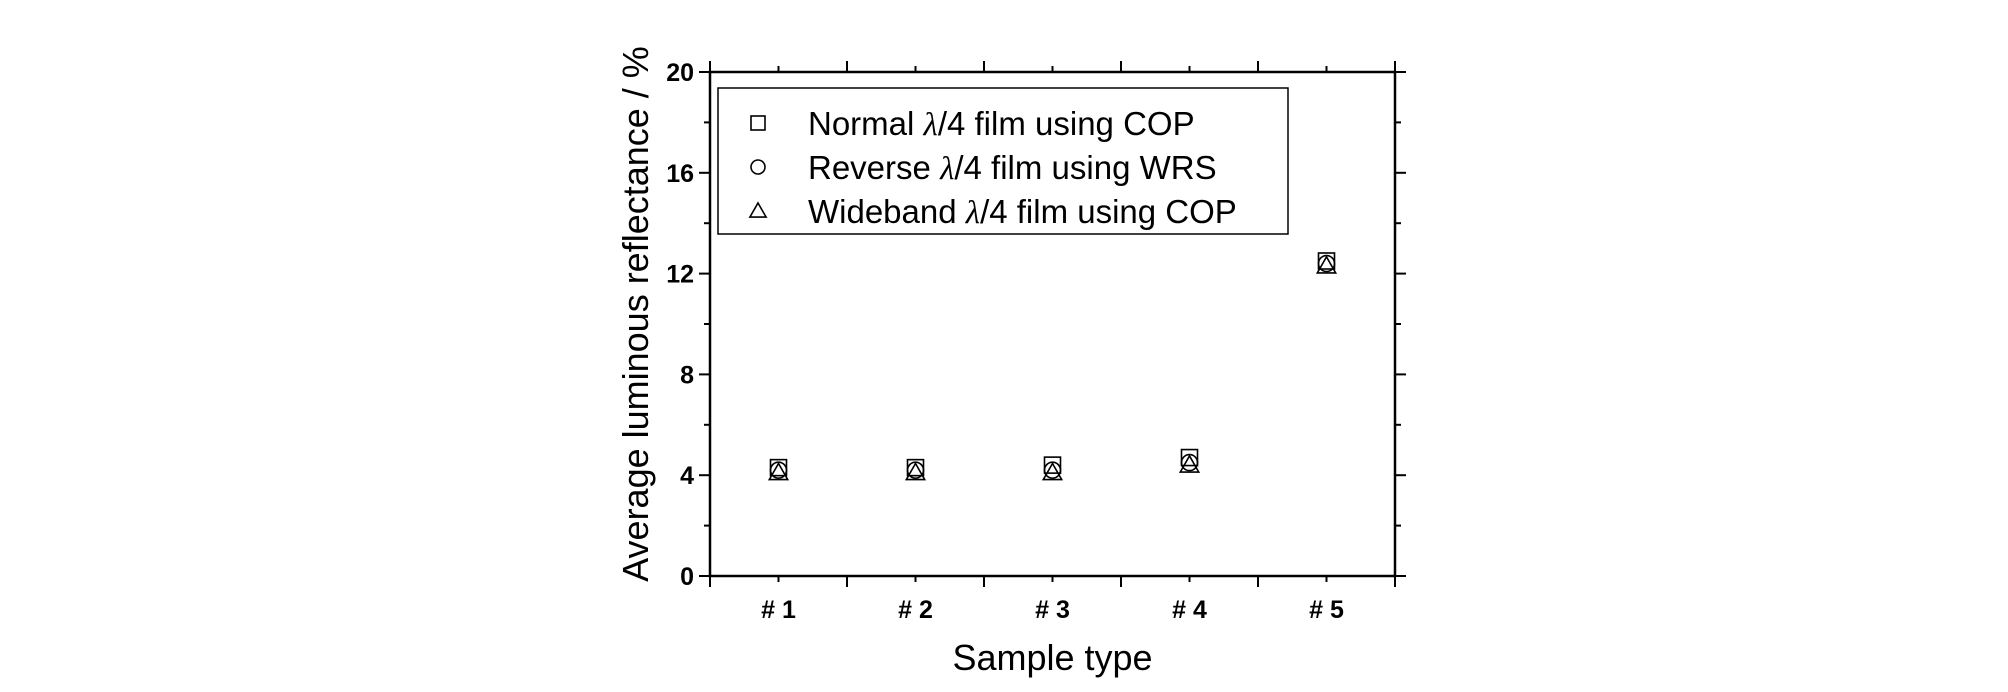 The height and width of the screenshot is (692, 2008). I want to click on y-tick-label: 20, so click(680, 73).